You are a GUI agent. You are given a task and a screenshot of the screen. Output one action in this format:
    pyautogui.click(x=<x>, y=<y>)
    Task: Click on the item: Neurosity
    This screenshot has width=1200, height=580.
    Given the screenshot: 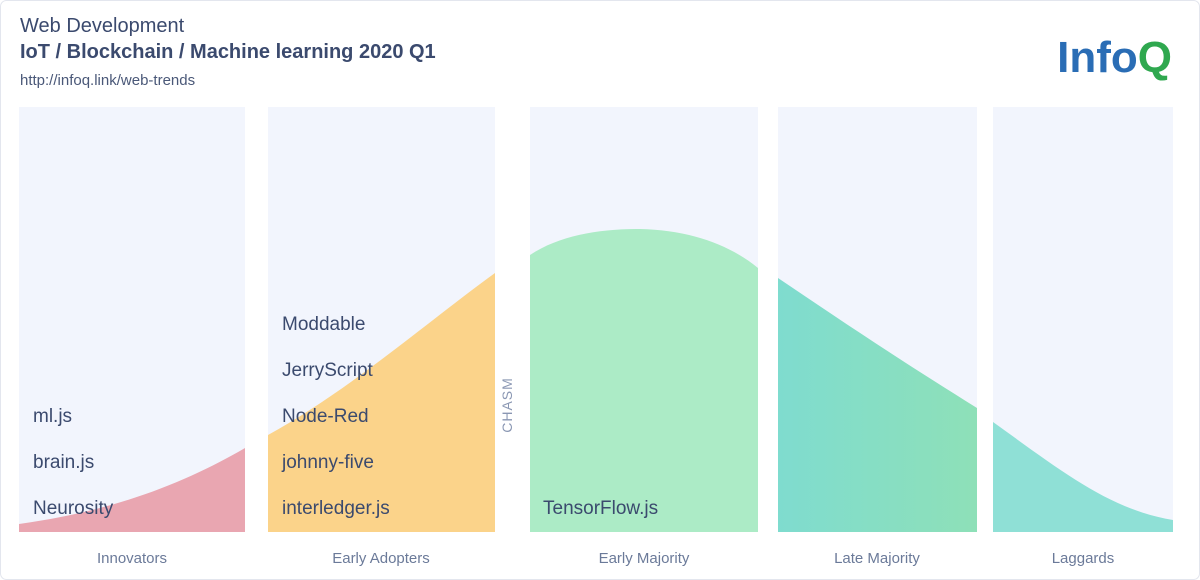 What is the action you would take?
    pyautogui.click(x=73, y=508)
    